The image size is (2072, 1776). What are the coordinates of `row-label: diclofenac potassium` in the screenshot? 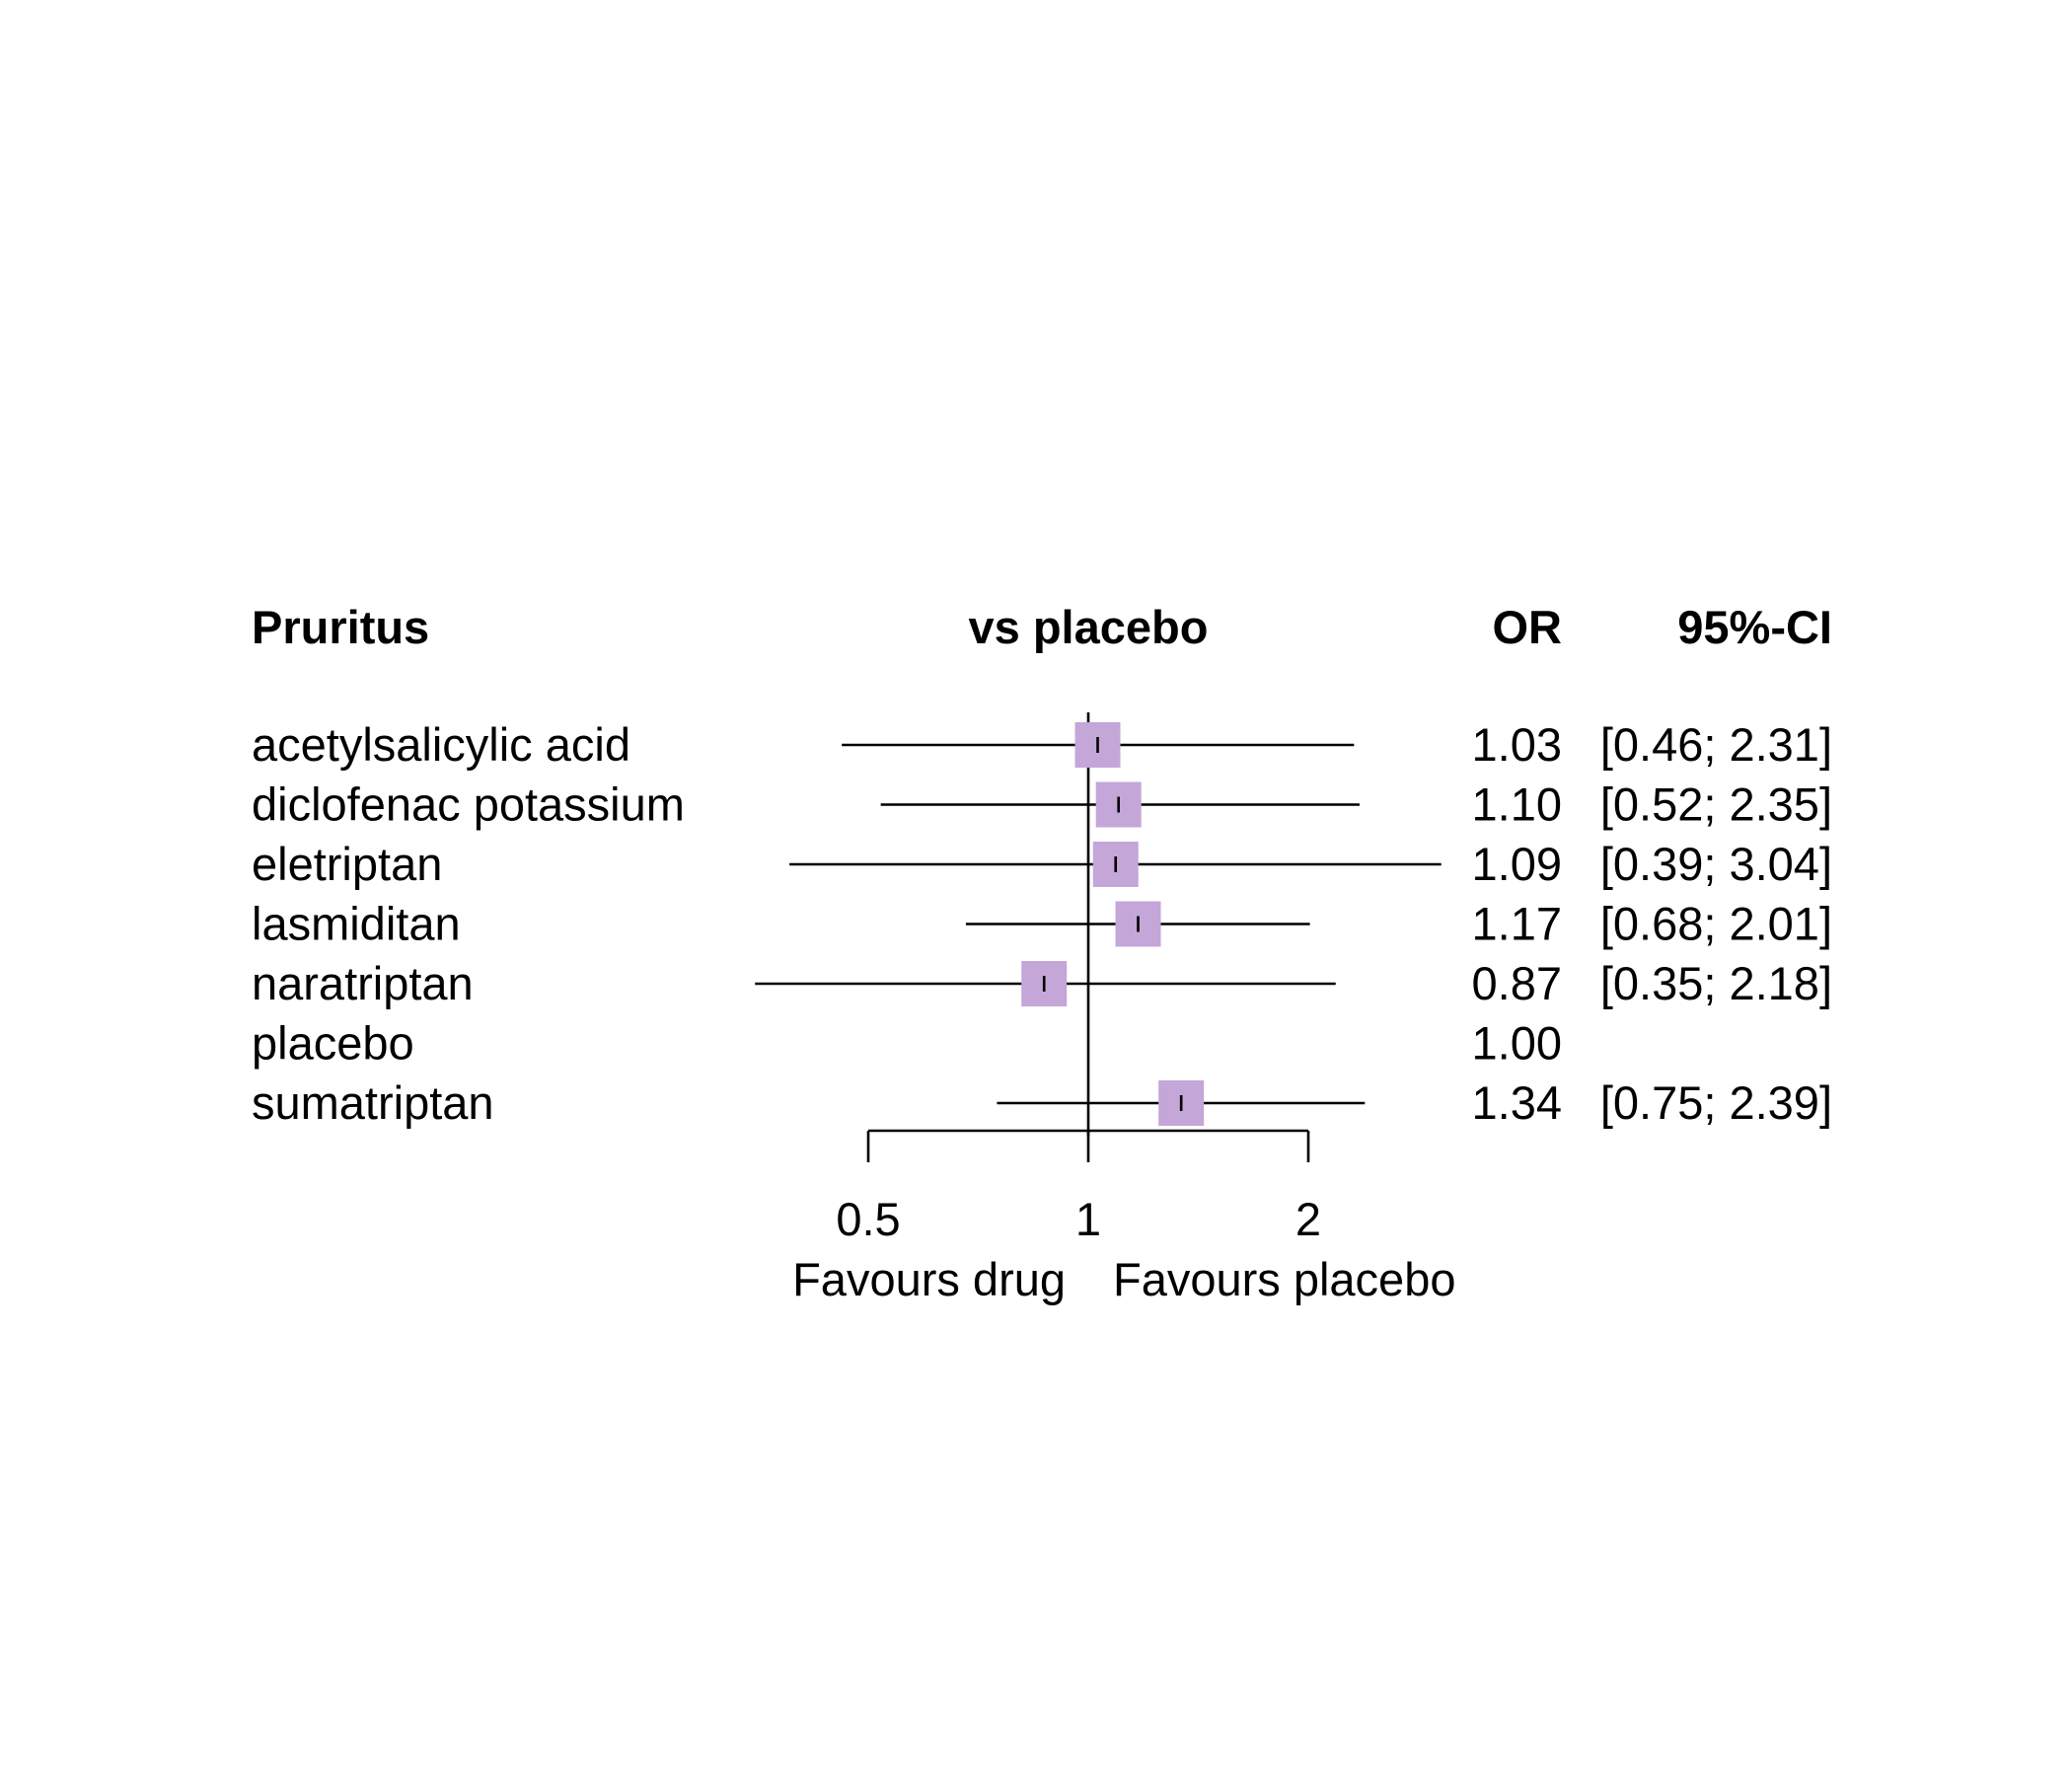 It's located at (468, 805).